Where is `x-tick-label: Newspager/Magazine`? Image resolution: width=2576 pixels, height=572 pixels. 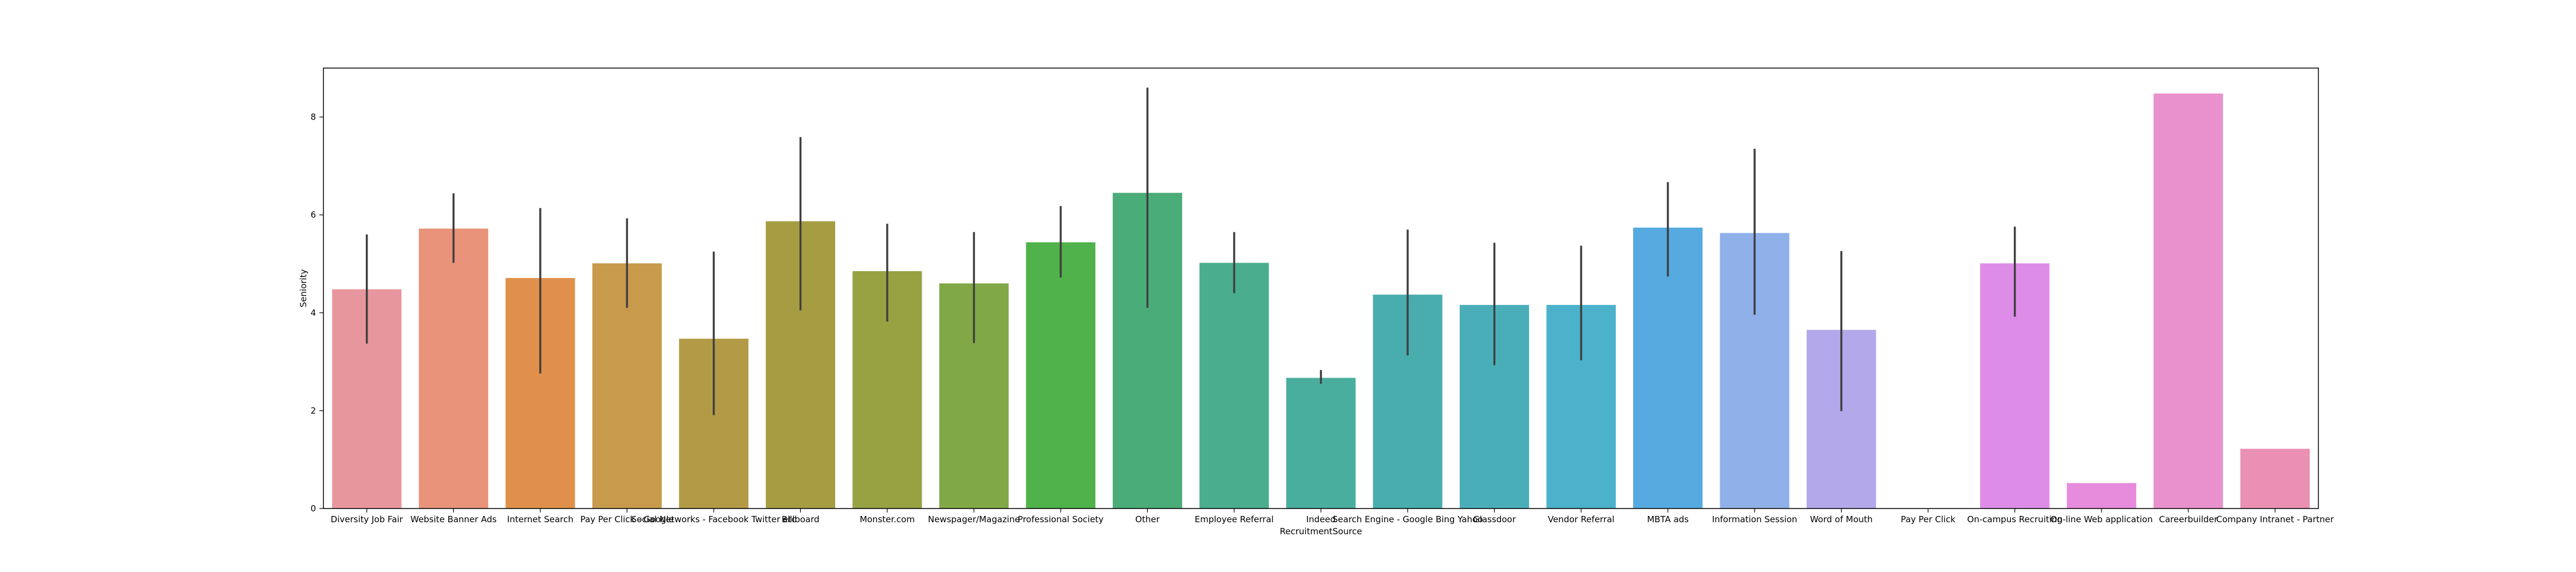
x-tick-label: Newspager/Magazine is located at coordinates (974, 519).